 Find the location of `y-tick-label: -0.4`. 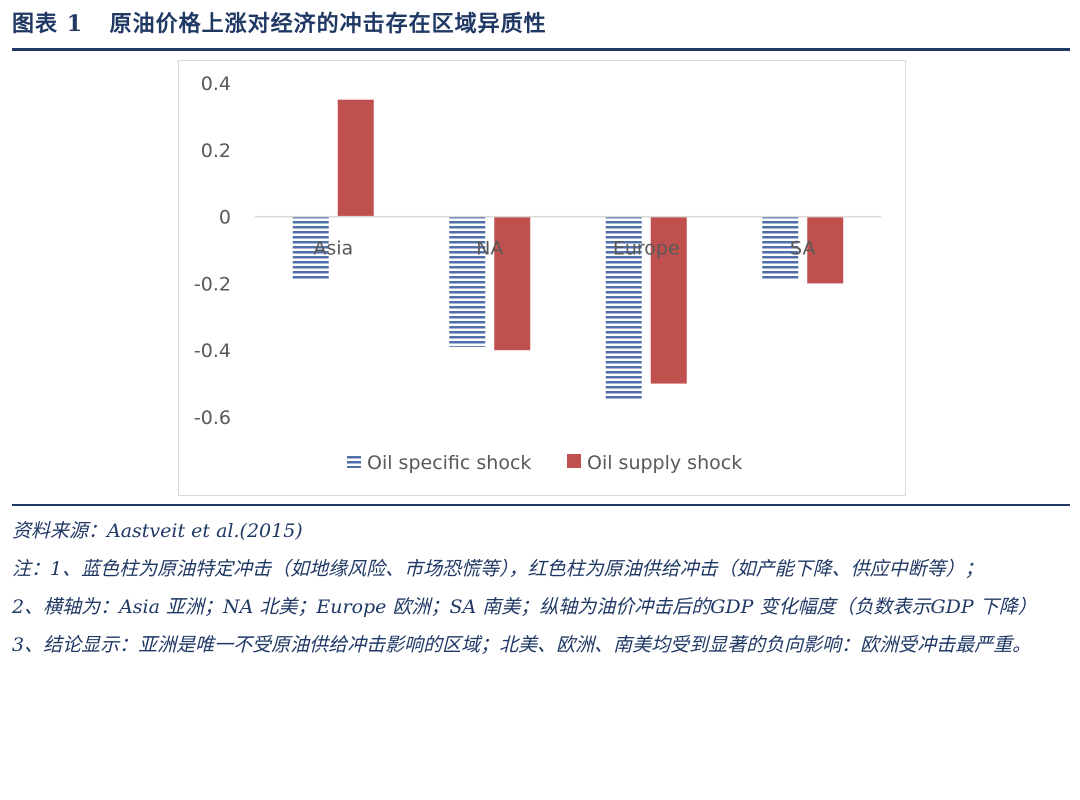

y-tick-label: -0.4 is located at coordinates (212, 351).